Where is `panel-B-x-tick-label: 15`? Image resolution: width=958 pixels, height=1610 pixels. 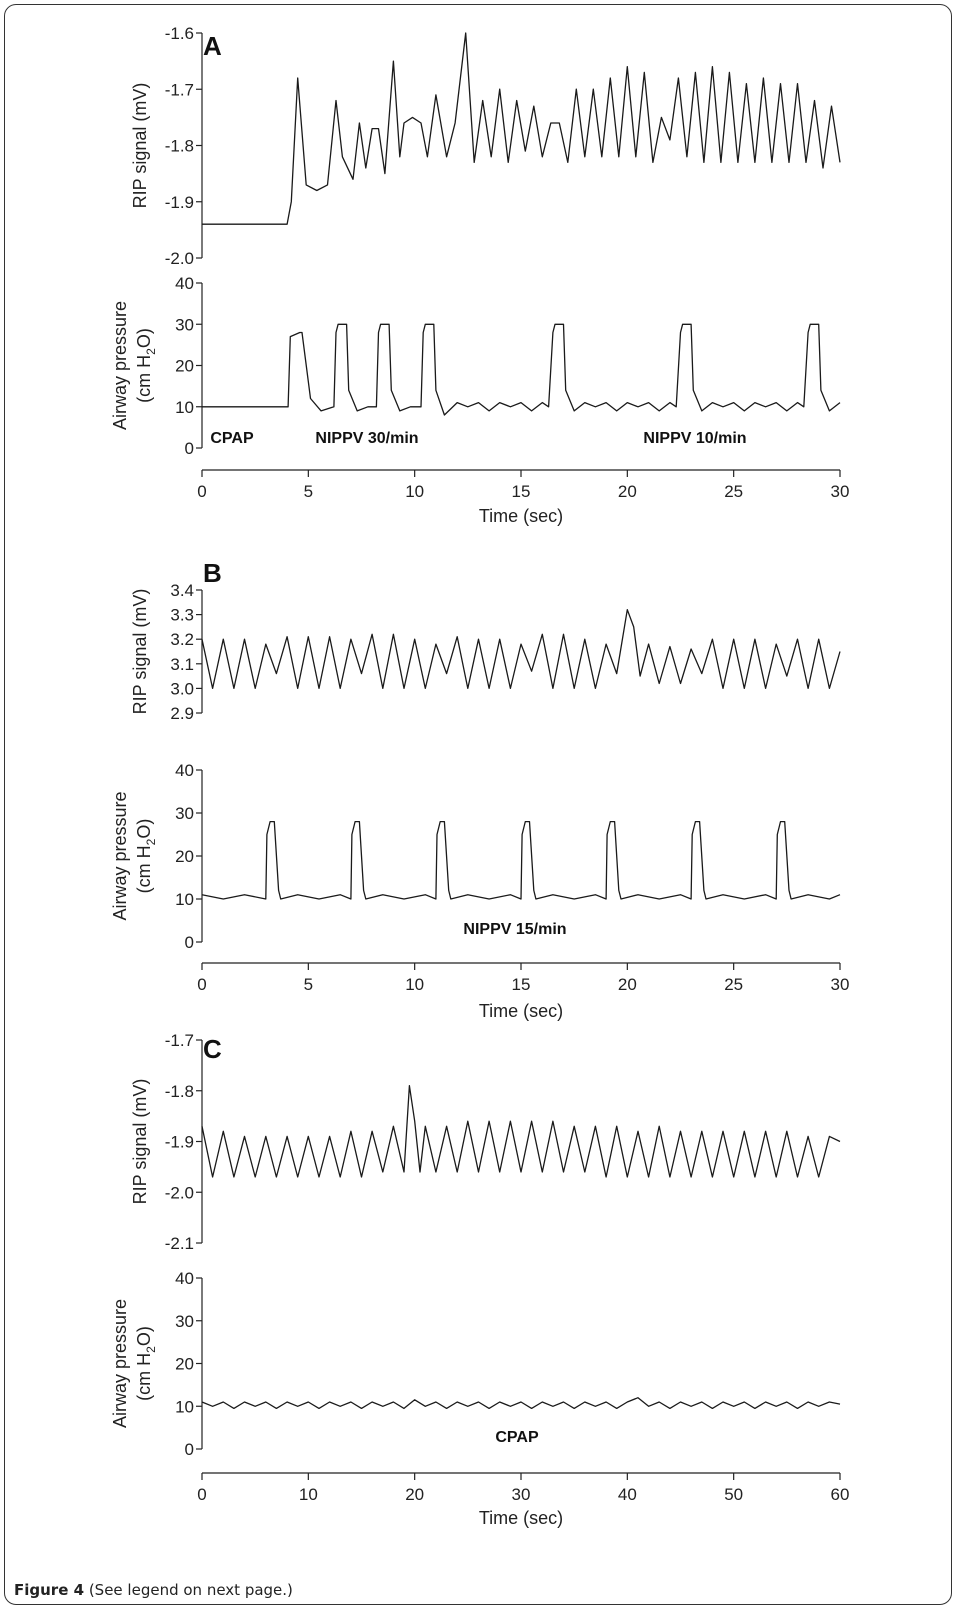
panel-B-x-tick-label: 15 is located at coordinates (521, 984).